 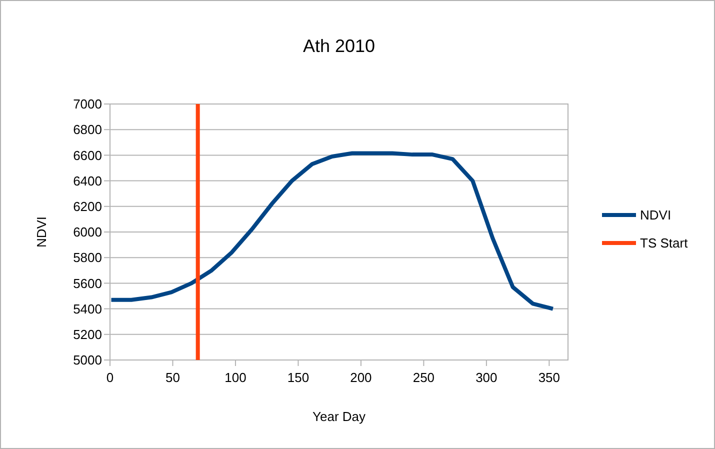 What do you see at coordinates (173, 377) in the screenshot?
I see `x-tick-label: 50` at bounding box center [173, 377].